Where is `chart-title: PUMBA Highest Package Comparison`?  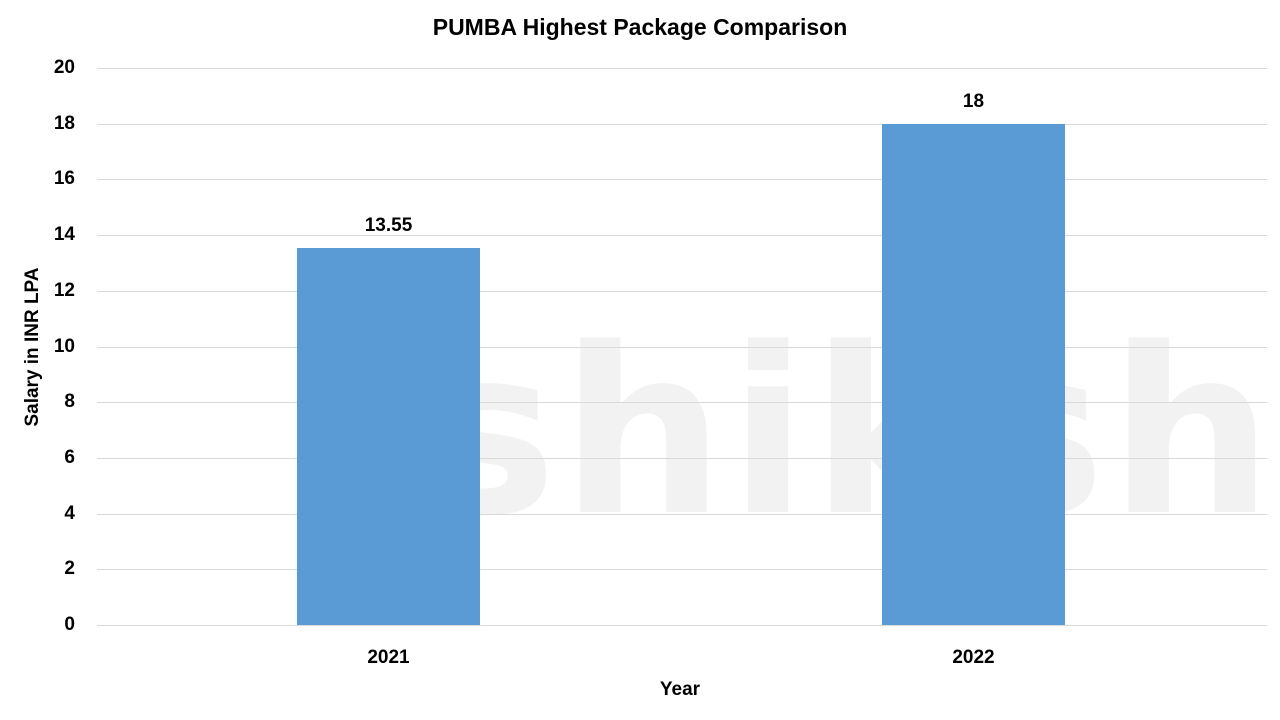
chart-title: PUMBA Highest Package Comparison is located at coordinates (640, 27).